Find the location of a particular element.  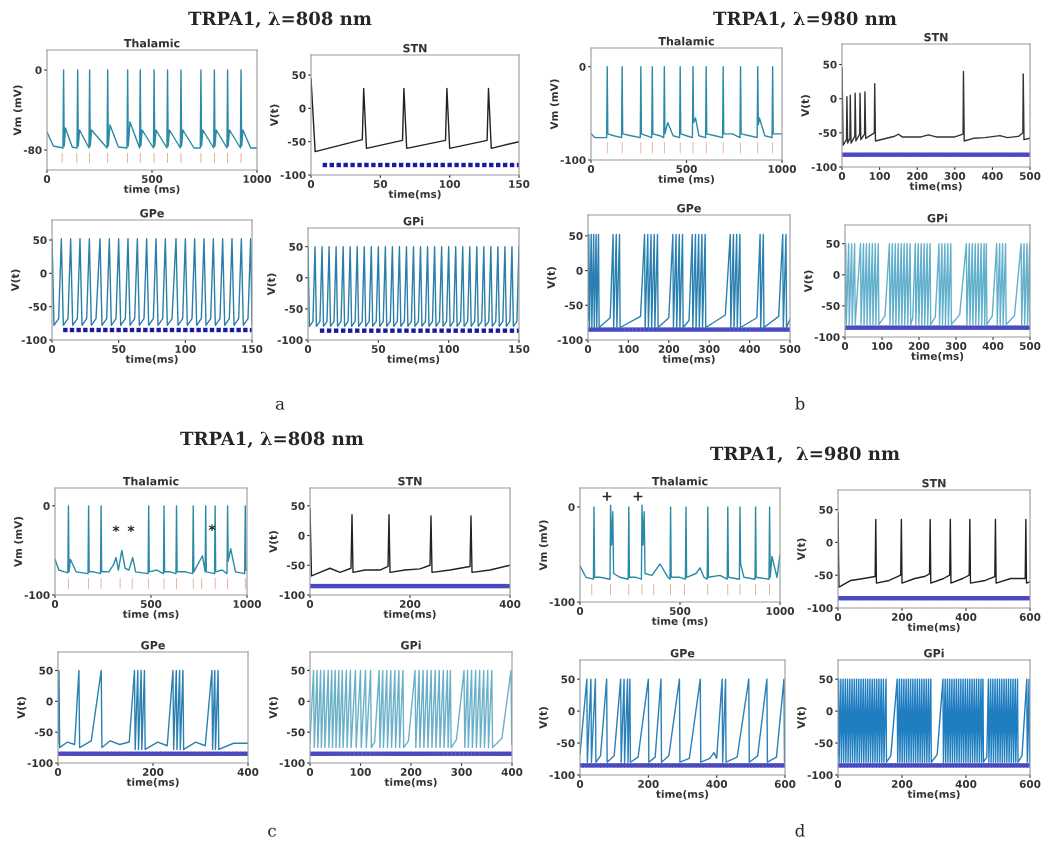

chart-title: Thalamic is located at coordinates (679, 481).